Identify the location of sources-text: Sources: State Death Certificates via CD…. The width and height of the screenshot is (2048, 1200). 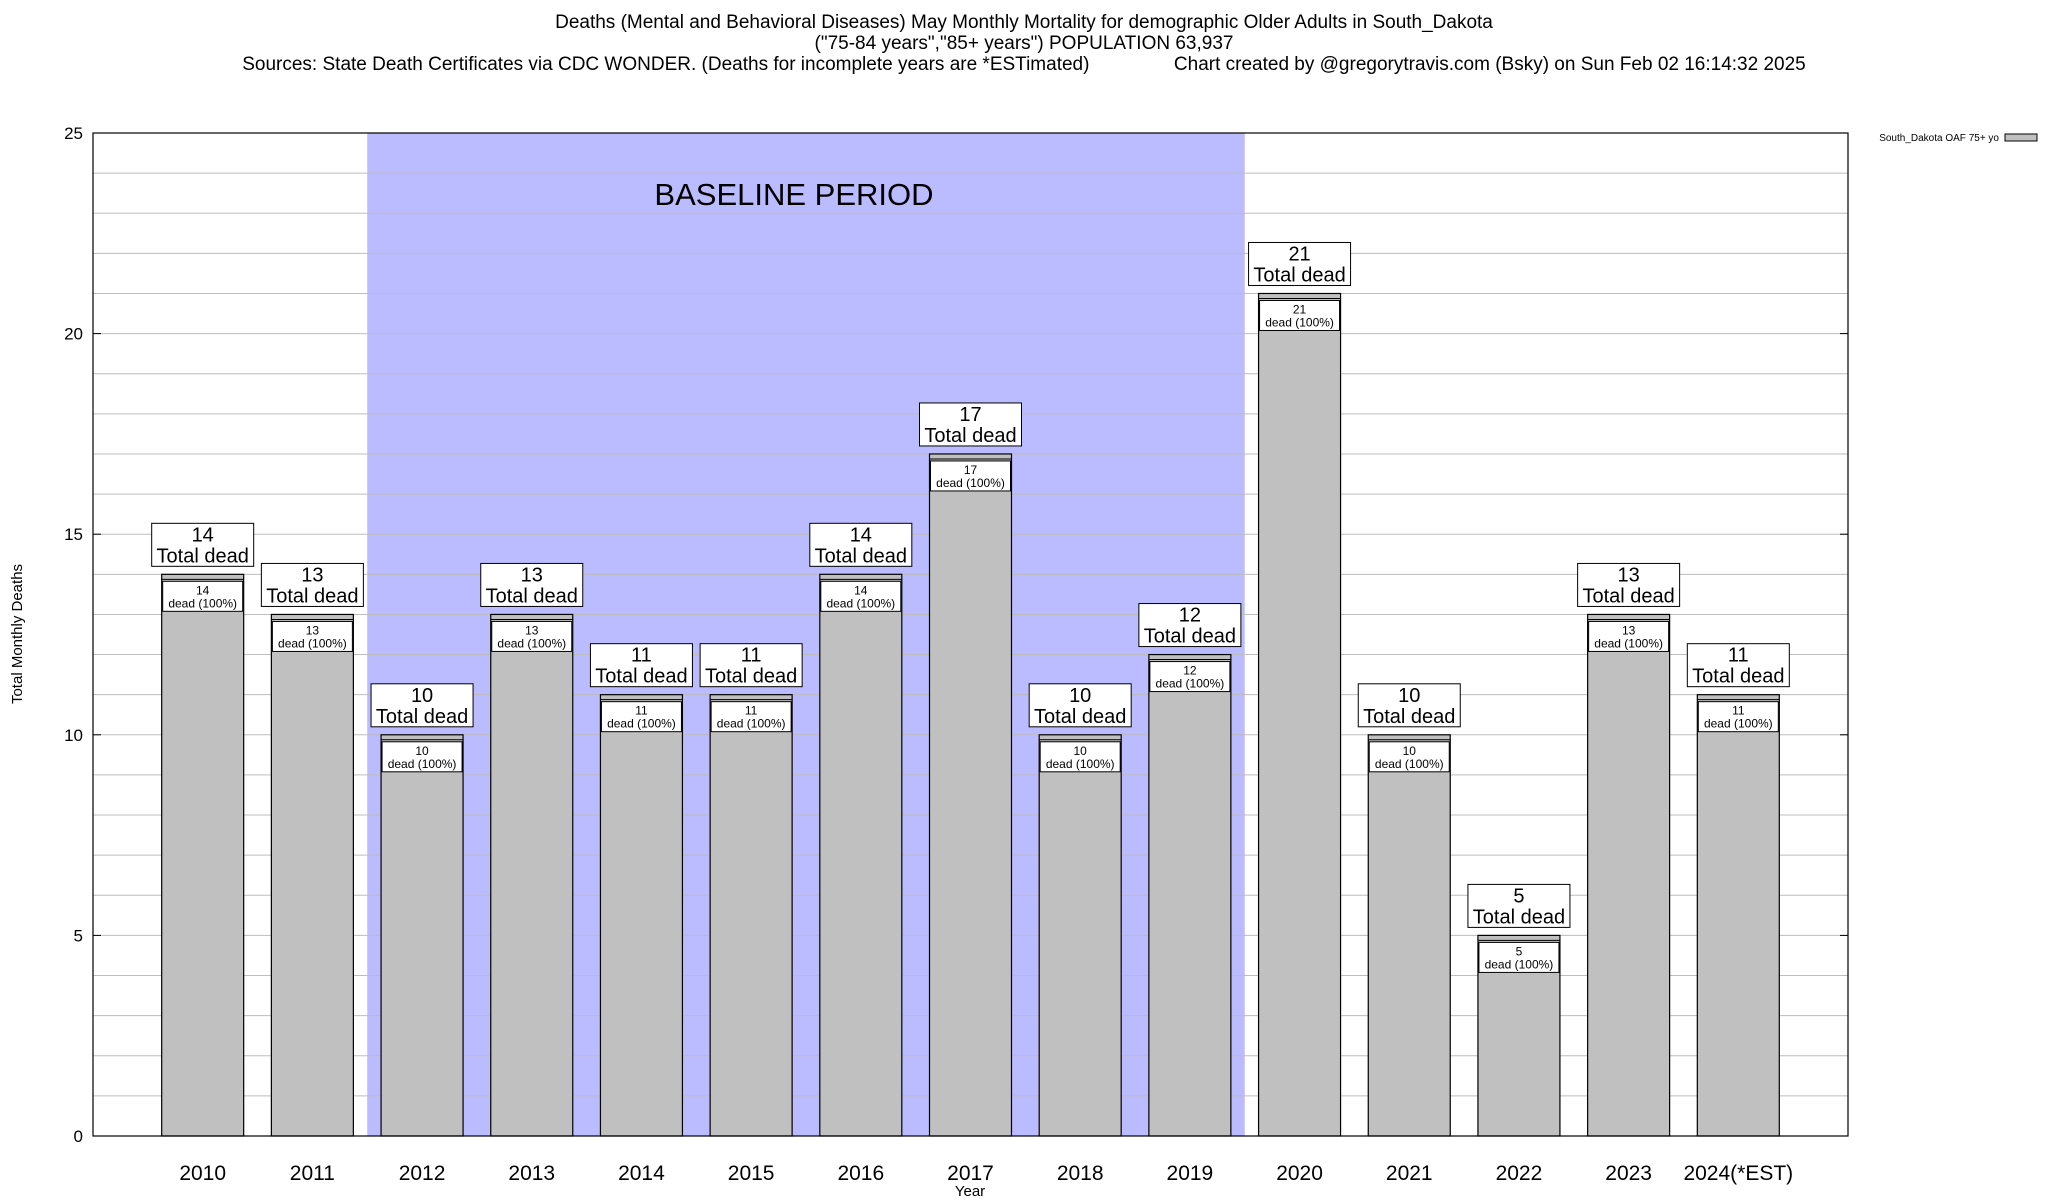
(666, 64).